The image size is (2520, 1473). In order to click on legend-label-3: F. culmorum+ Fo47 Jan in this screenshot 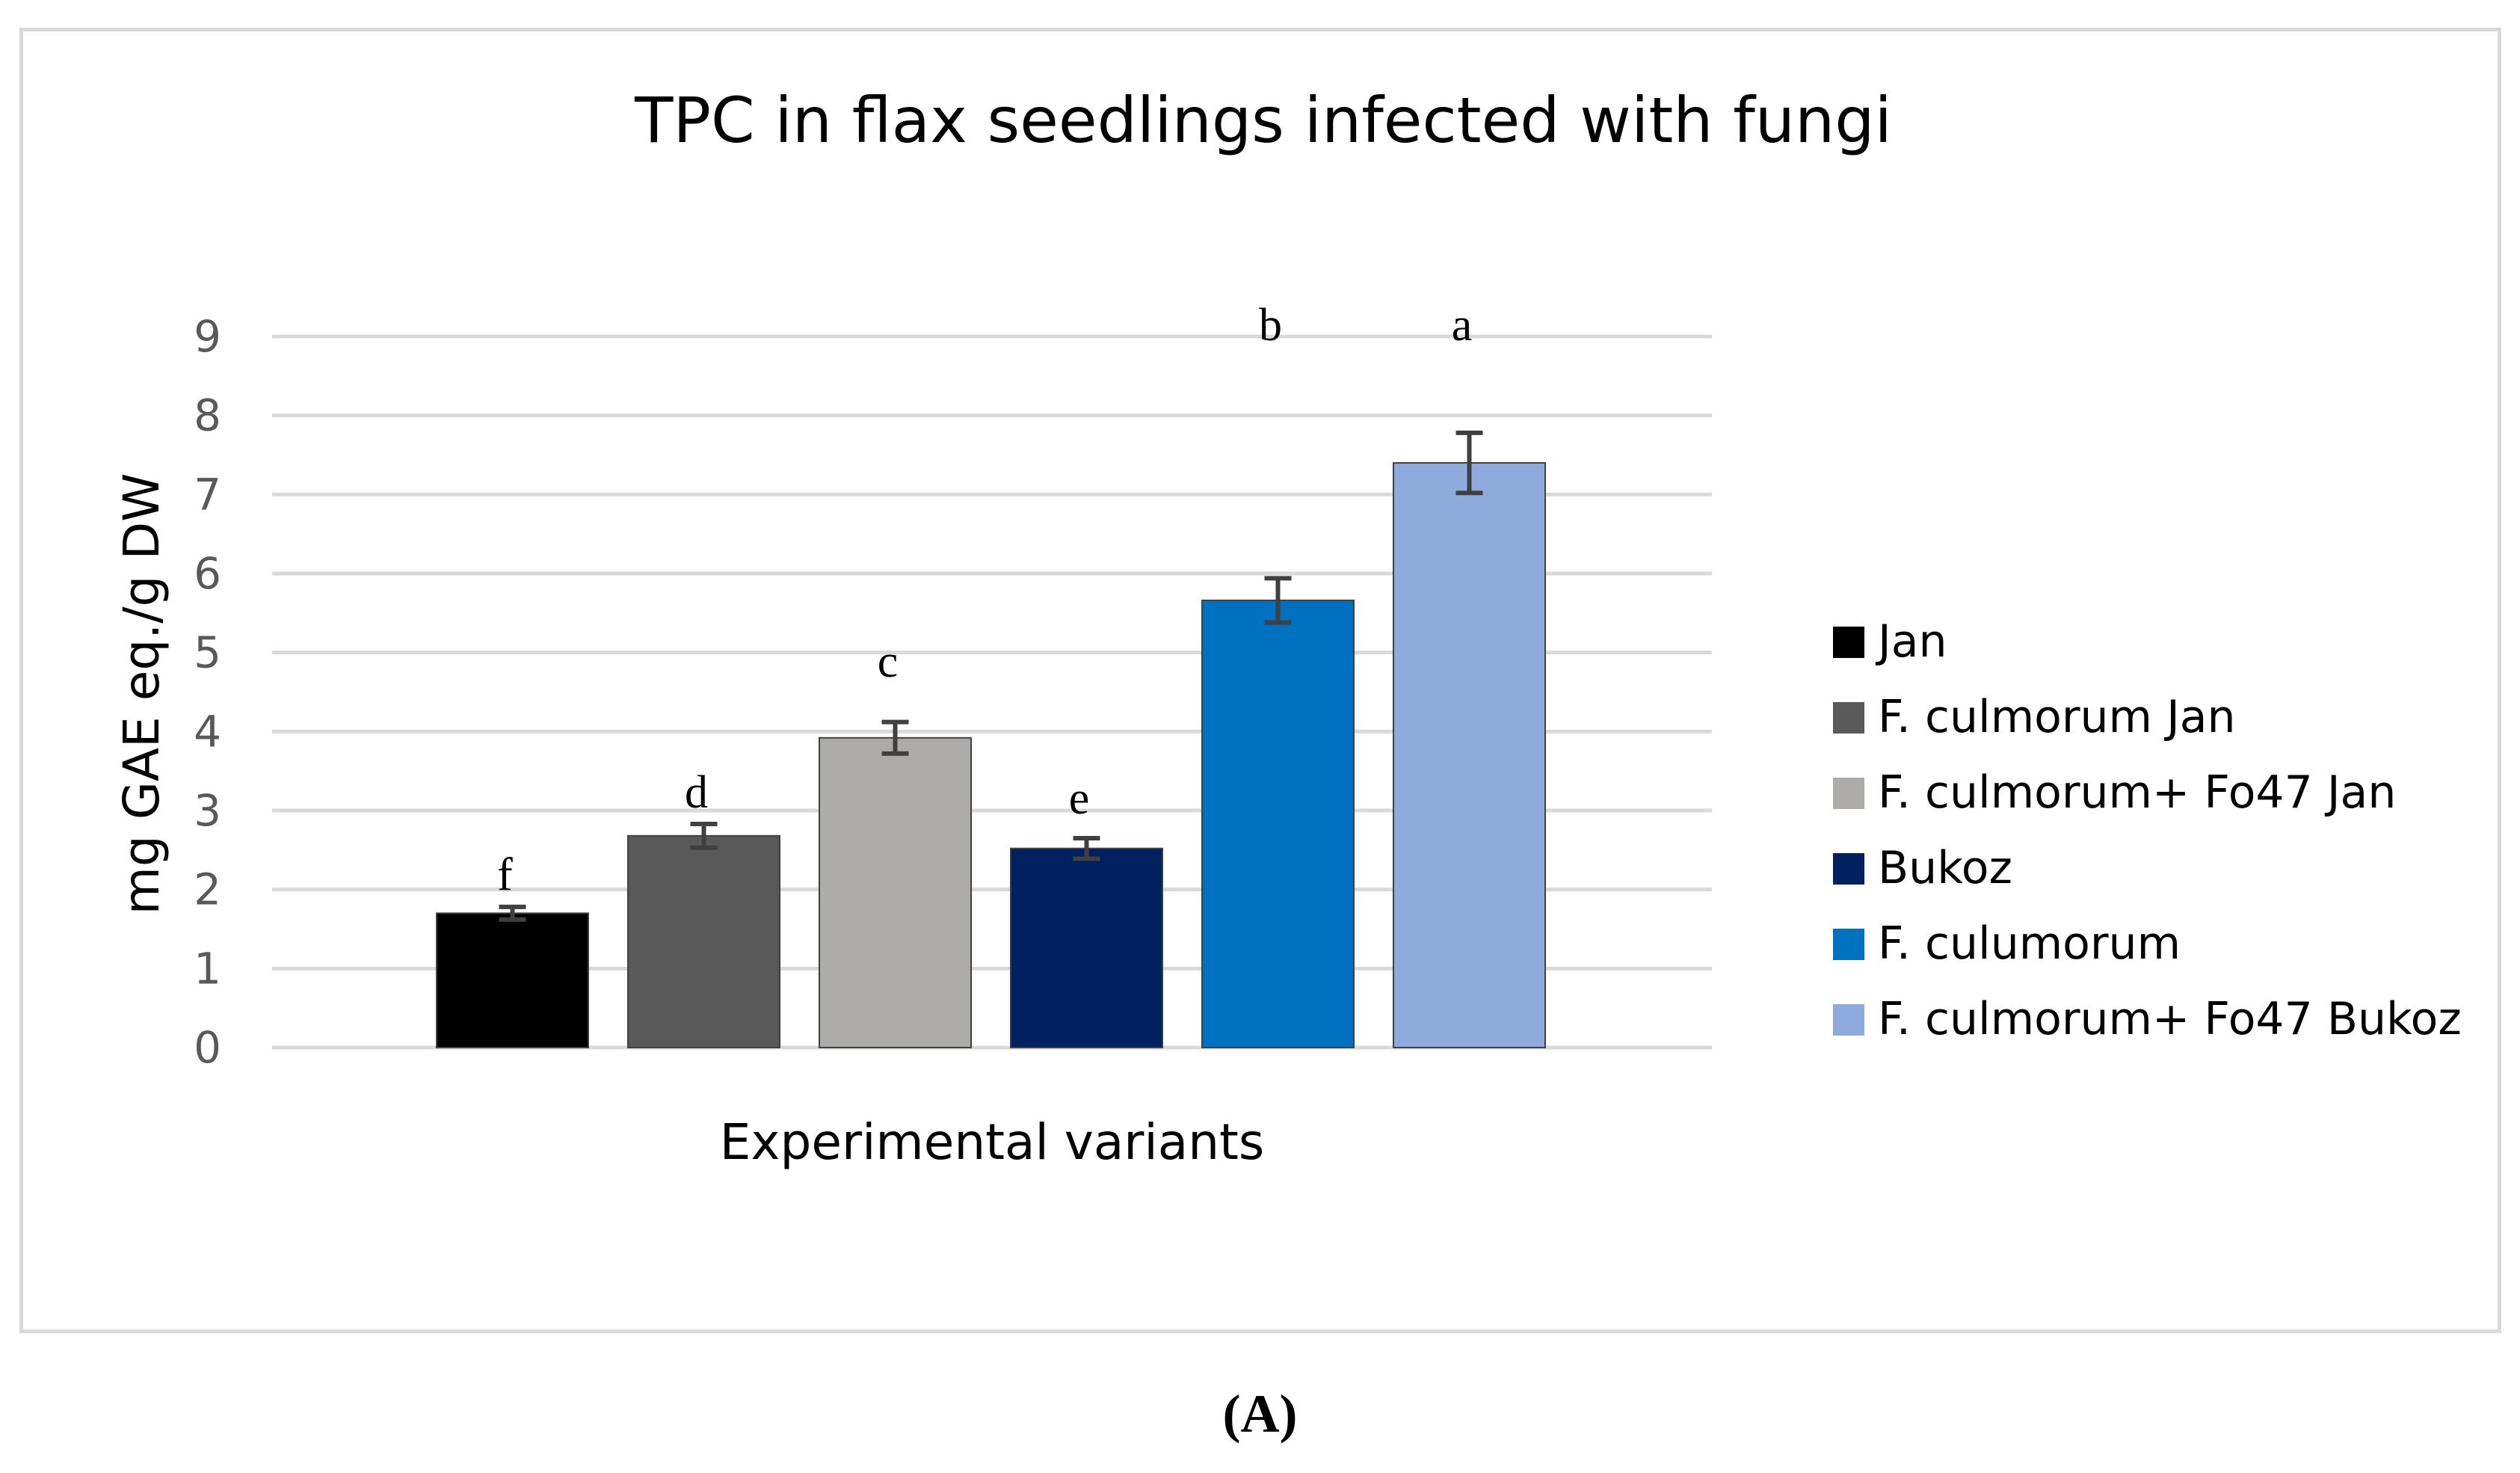, I will do `click(2137, 793)`.